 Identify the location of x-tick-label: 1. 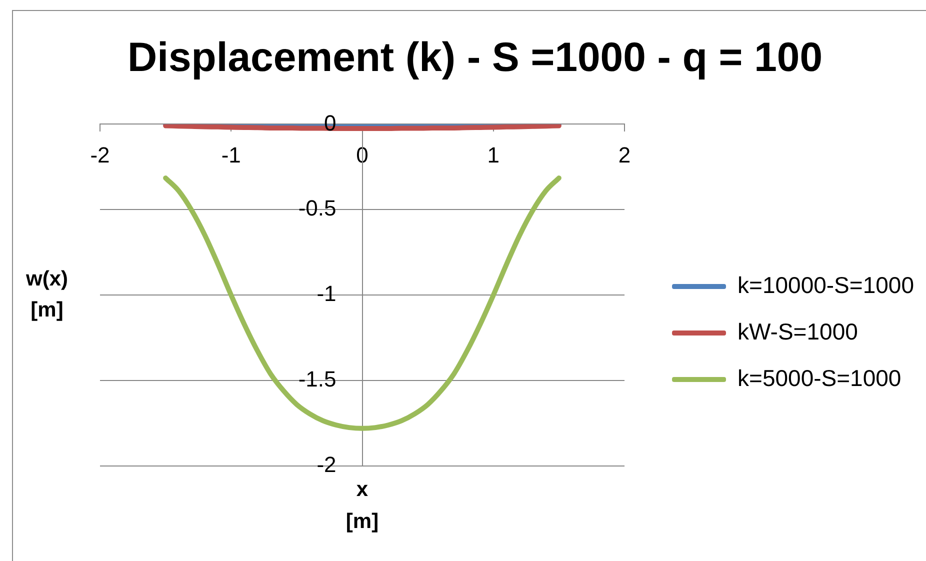
(493, 155).